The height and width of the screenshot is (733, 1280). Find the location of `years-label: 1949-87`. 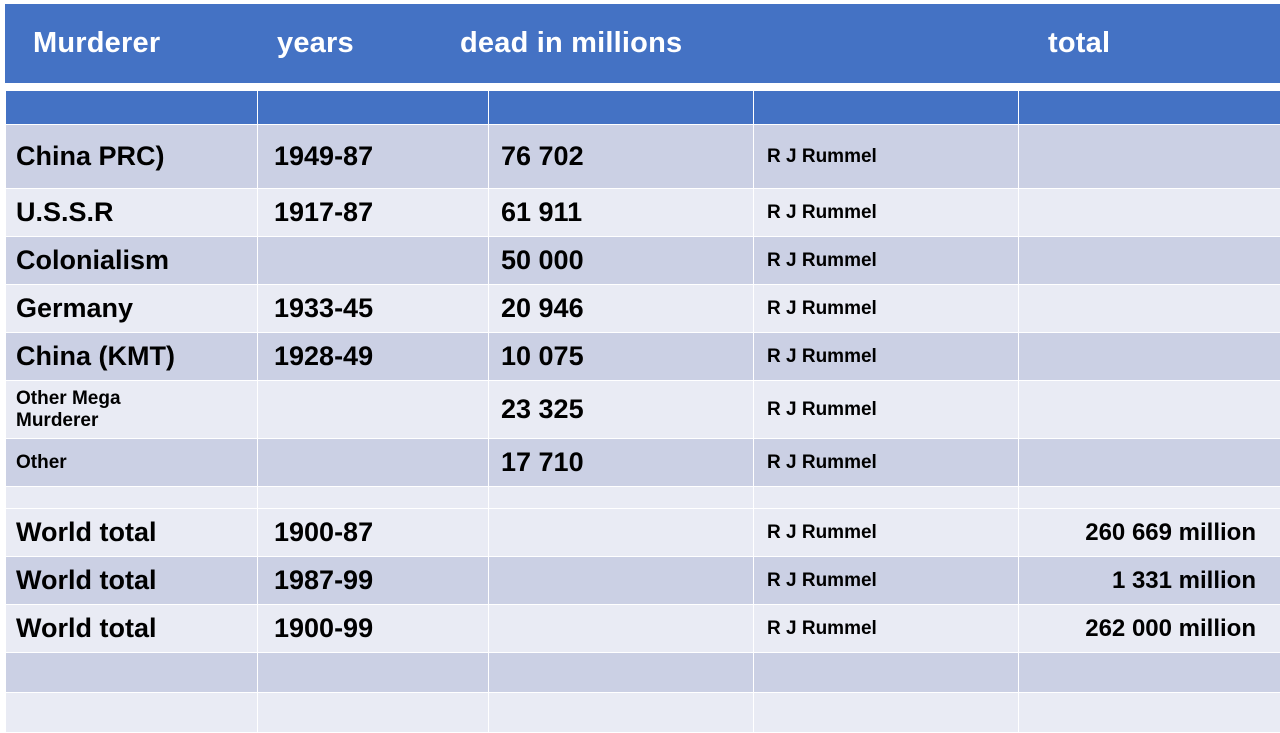

years-label: 1949-87 is located at coordinates (373, 156).